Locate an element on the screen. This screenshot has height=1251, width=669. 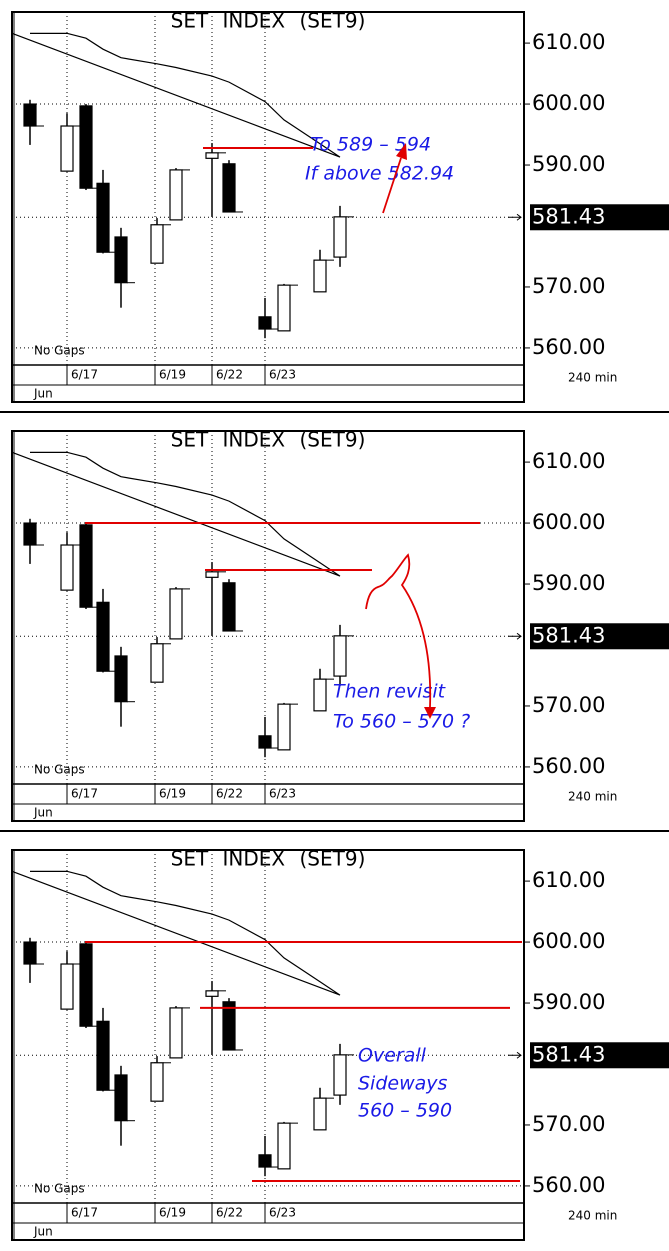
annotation-text: Overall is located at coordinates (392, 1056).